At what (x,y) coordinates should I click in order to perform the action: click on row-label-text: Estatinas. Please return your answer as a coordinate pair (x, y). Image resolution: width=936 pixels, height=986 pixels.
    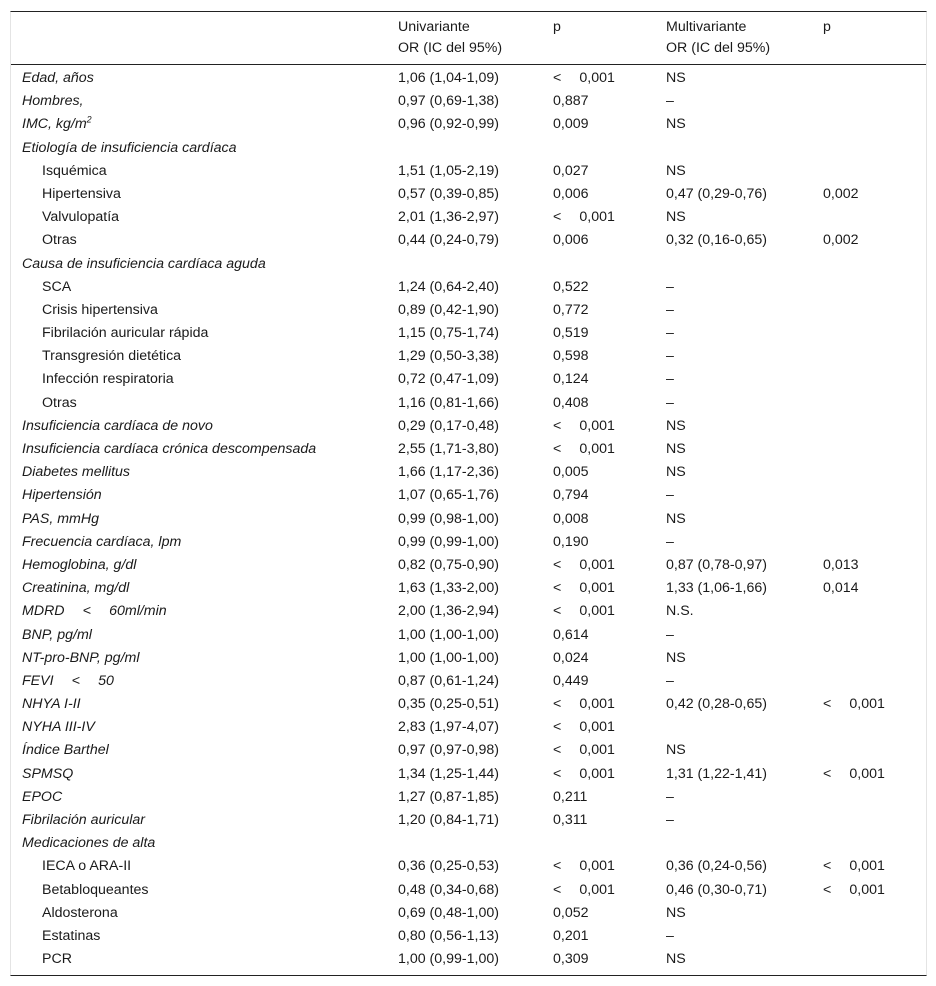
    Looking at the image, I should click on (71, 935).